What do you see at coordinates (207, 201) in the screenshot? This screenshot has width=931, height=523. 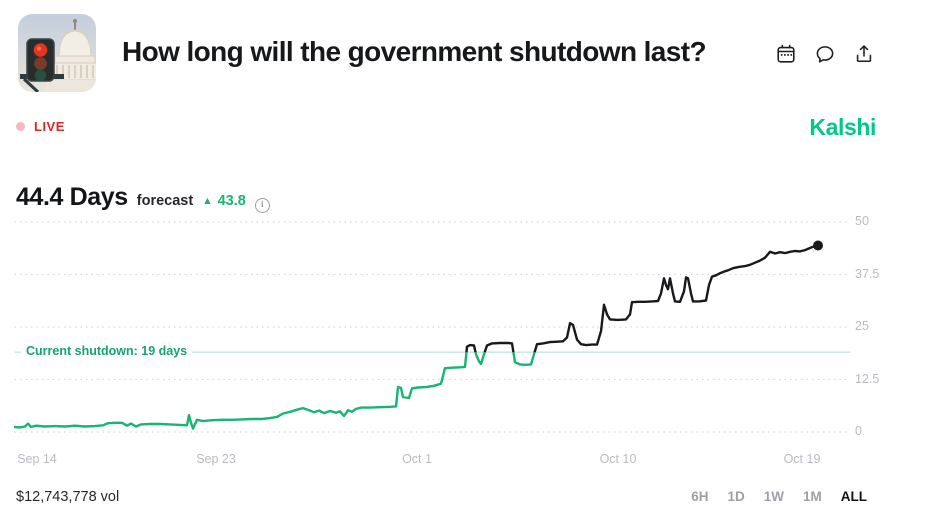 I see `triangle-up-icon: ▲` at bounding box center [207, 201].